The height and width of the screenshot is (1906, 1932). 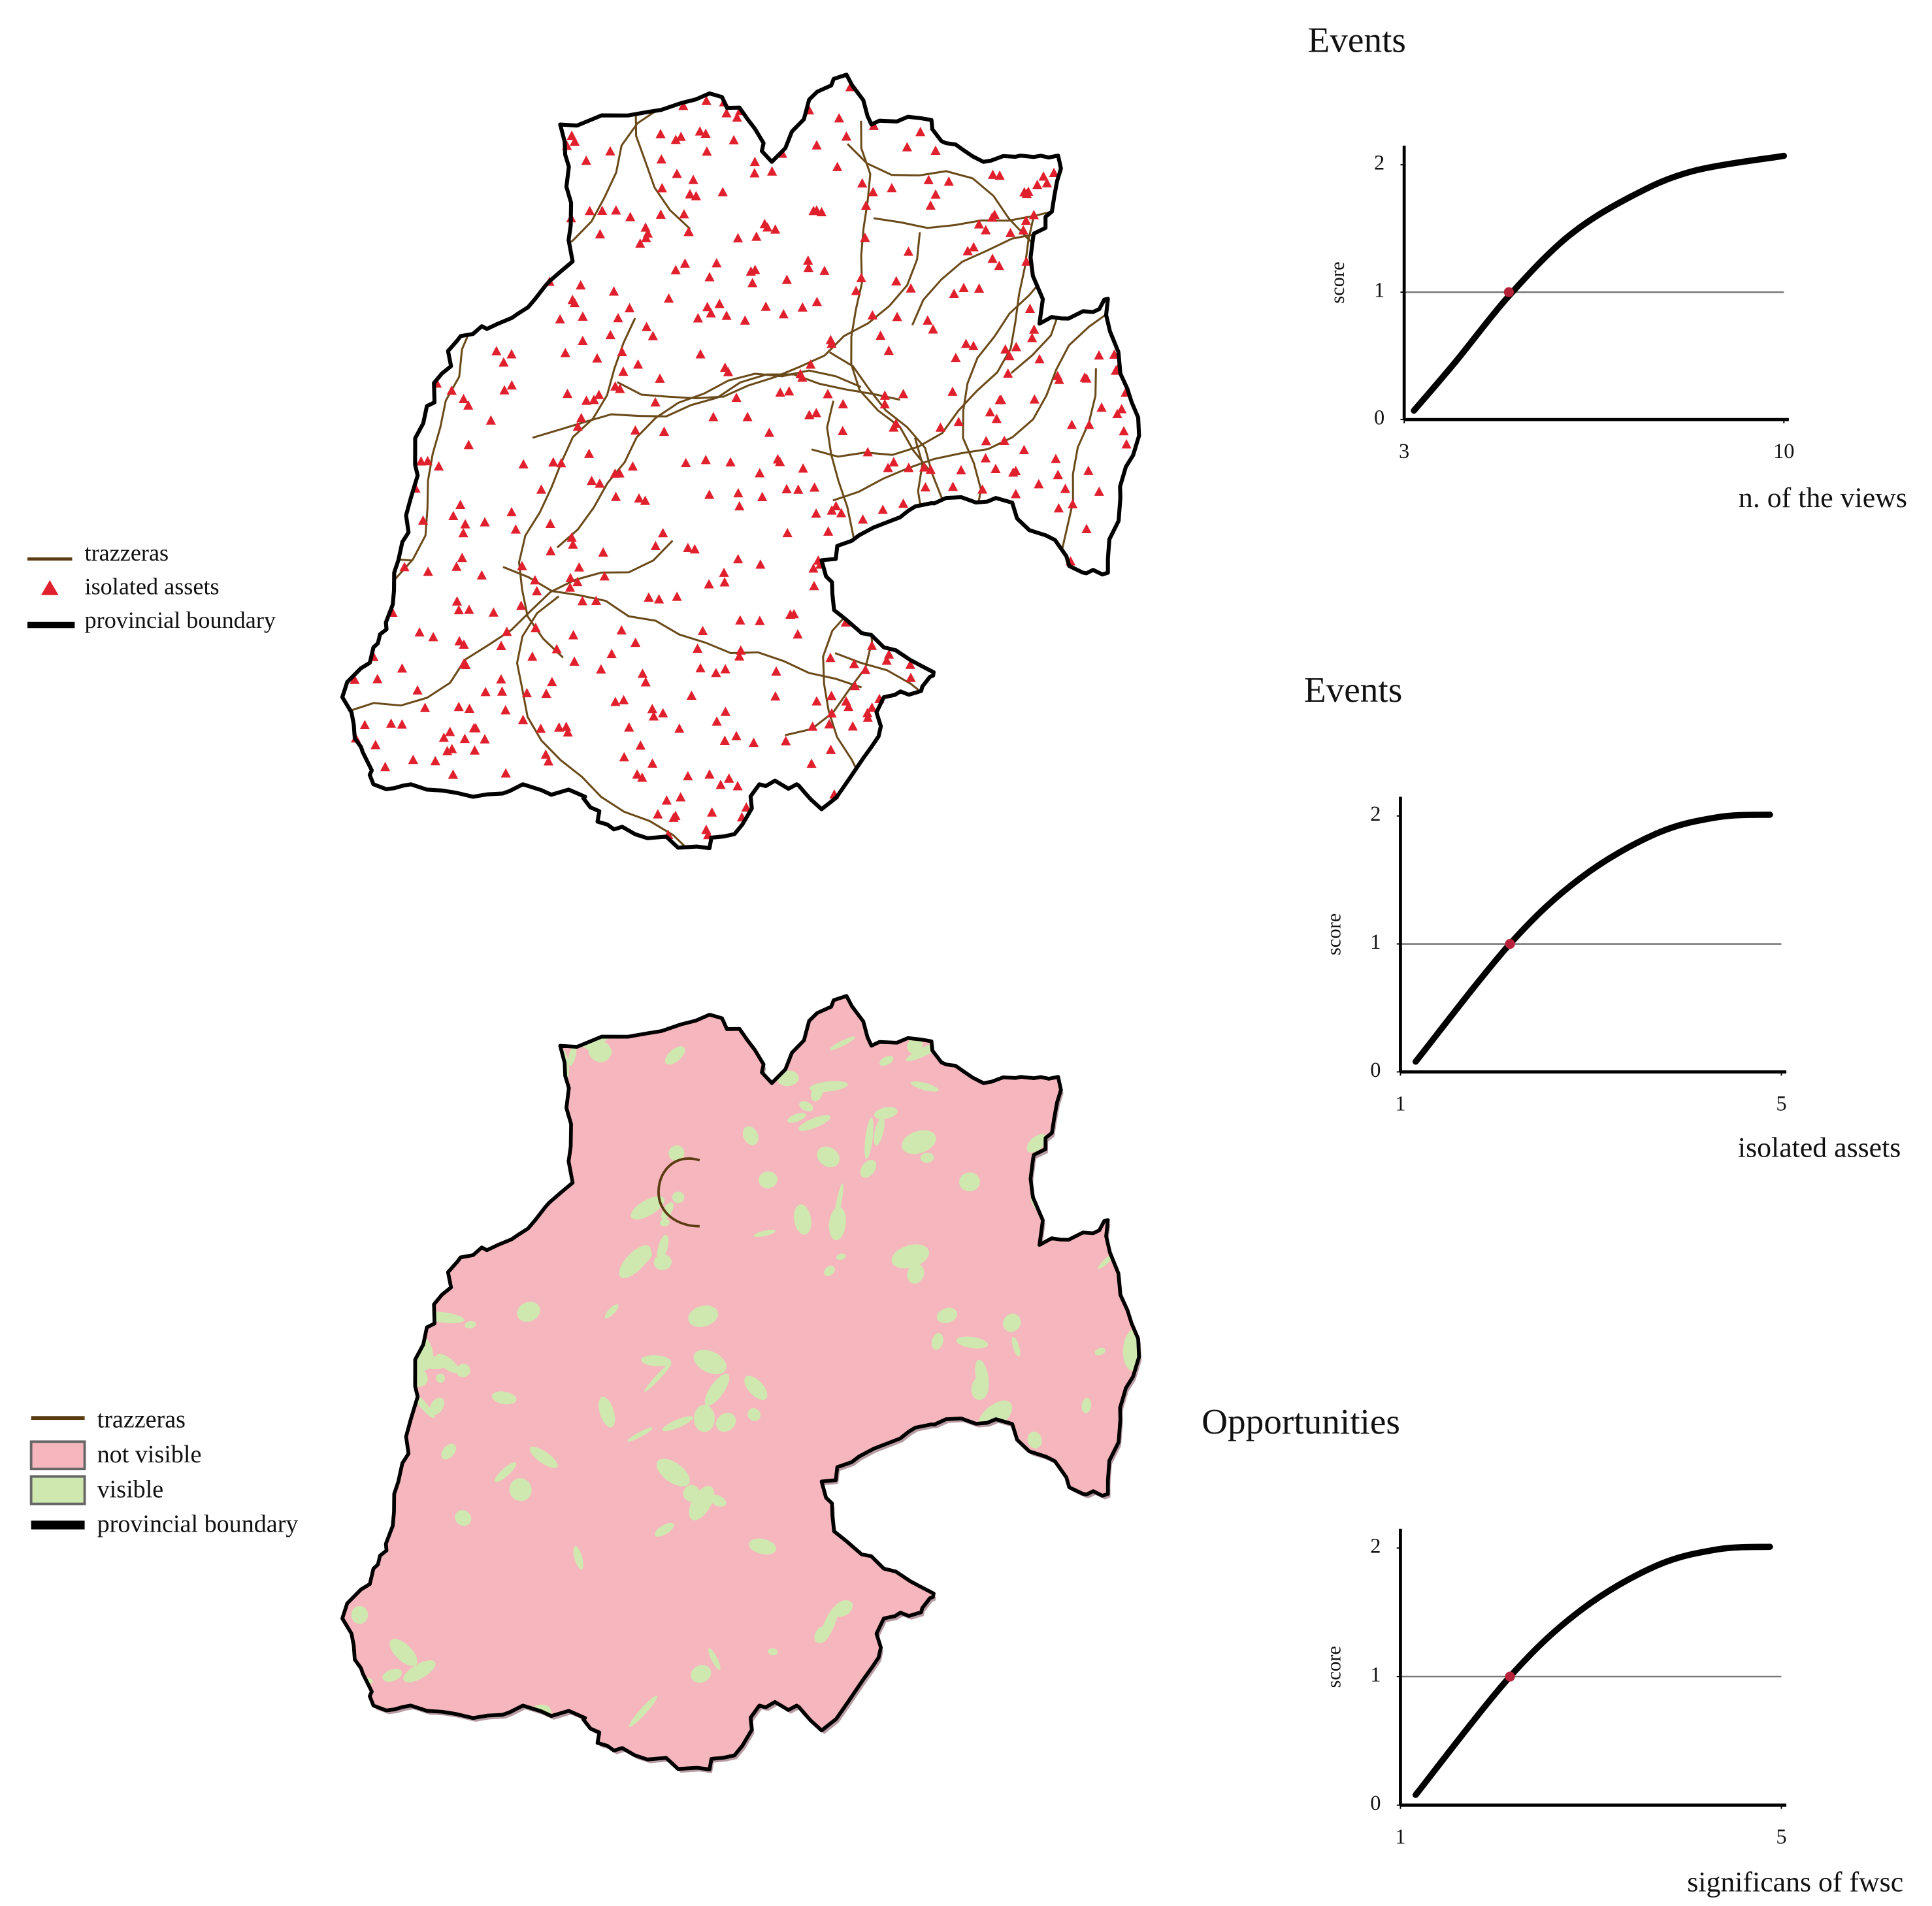 What do you see at coordinates (1376, 814) in the screenshot?
I see `y-tick-label: 2` at bounding box center [1376, 814].